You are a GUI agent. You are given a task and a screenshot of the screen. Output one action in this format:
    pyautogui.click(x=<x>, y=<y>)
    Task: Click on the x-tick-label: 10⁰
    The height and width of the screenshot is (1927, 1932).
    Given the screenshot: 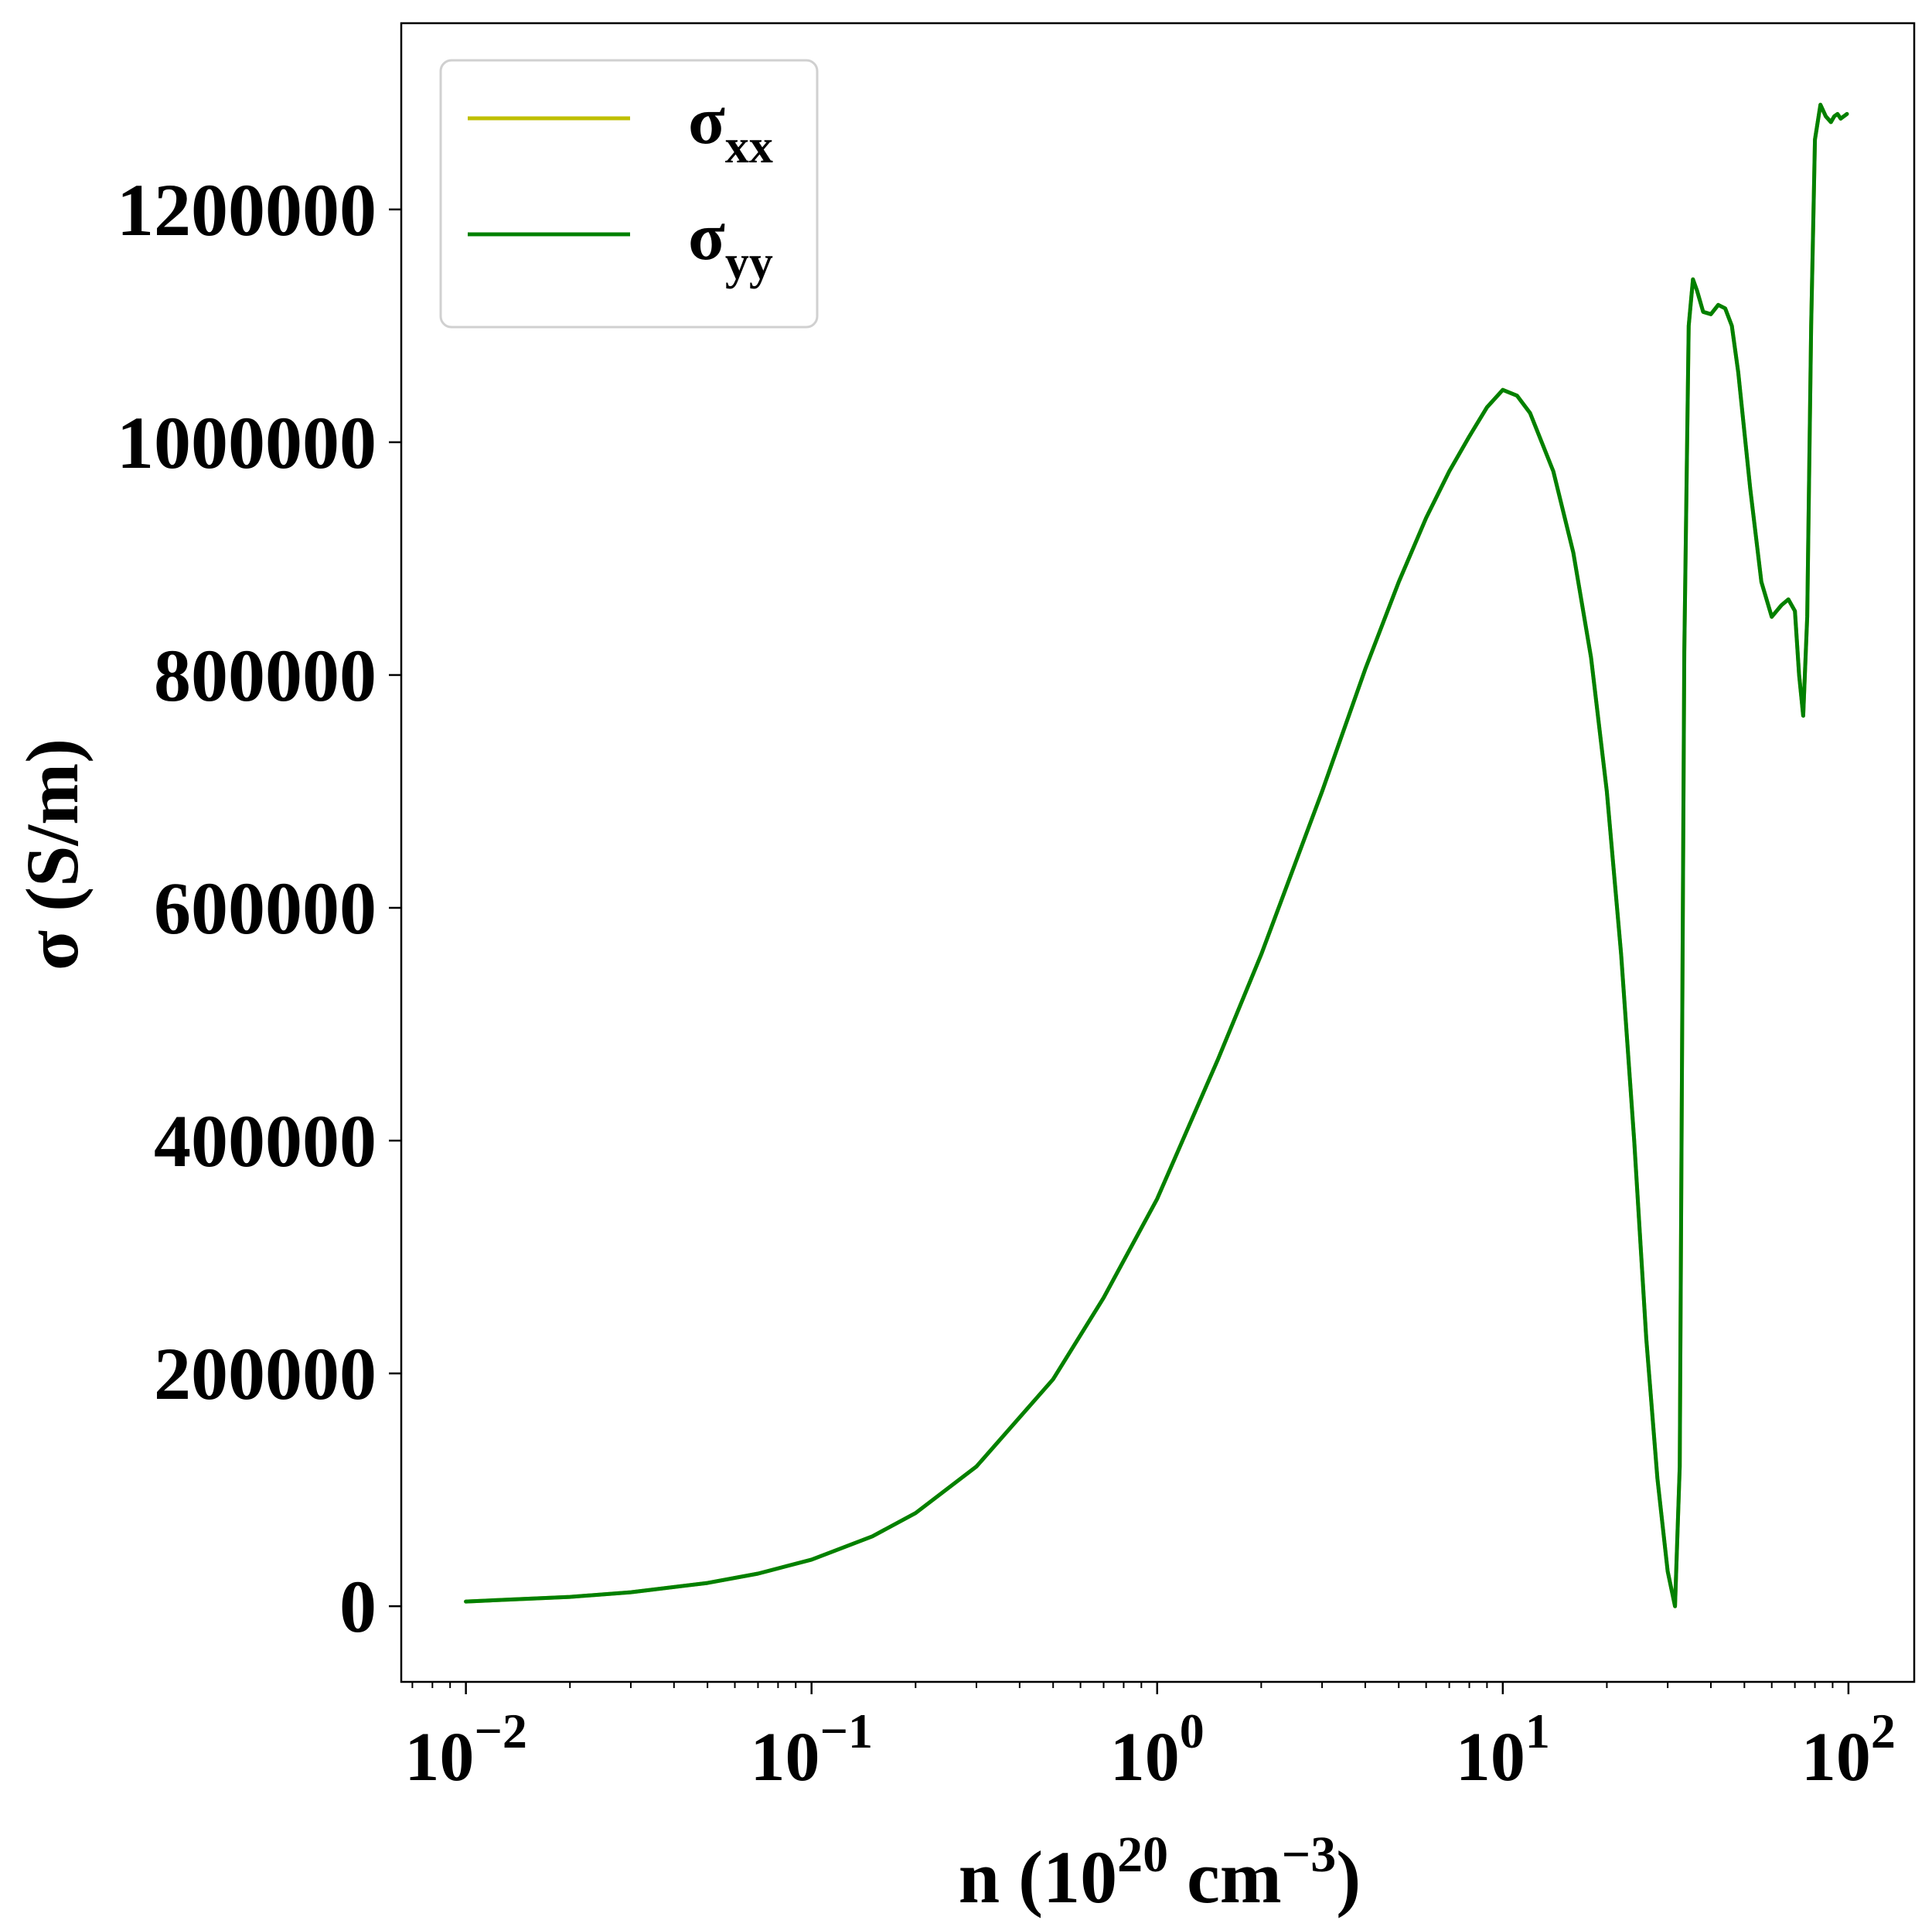 What is the action you would take?
    pyautogui.click(x=1157, y=1750)
    